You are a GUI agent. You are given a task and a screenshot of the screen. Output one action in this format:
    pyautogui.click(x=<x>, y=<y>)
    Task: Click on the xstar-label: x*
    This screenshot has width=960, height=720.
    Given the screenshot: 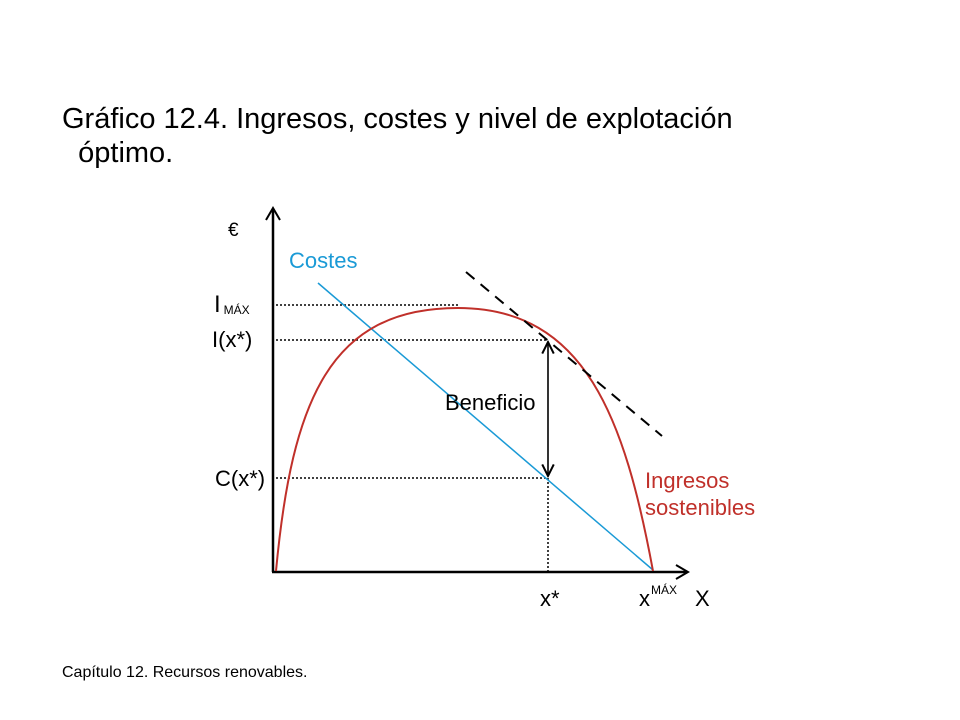 What is the action you would take?
    pyautogui.click(x=550, y=598)
    